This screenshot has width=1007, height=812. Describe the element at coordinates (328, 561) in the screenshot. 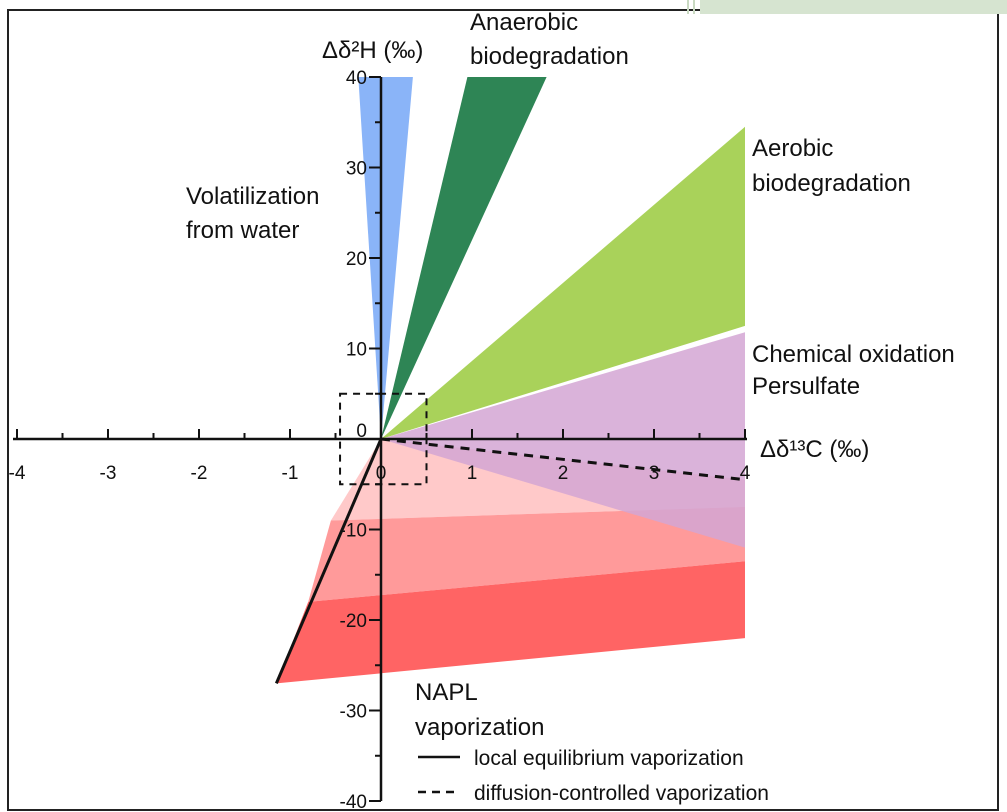

I see `local-equilibrium-line` at that location.